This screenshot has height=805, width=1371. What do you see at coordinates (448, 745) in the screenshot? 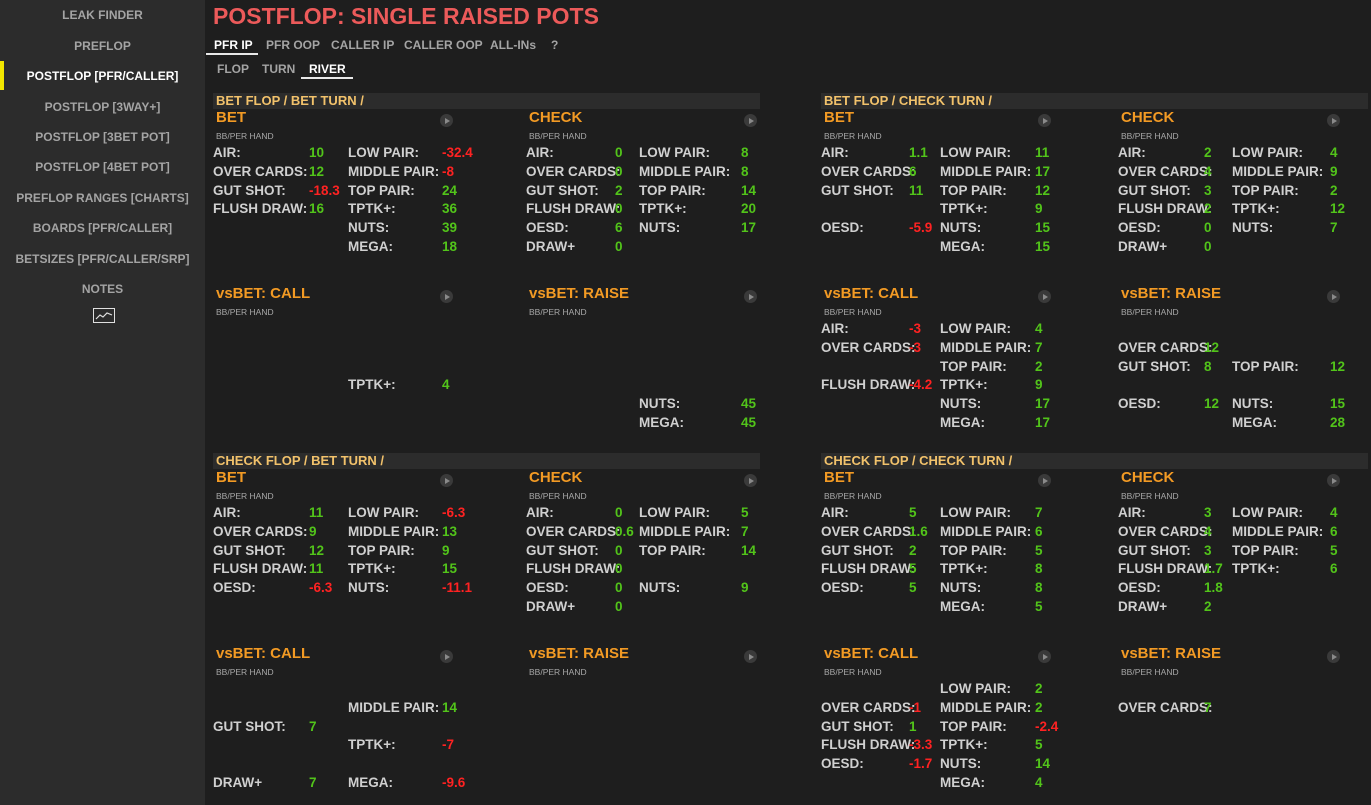
I see `stat-value: -7` at bounding box center [448, 745].